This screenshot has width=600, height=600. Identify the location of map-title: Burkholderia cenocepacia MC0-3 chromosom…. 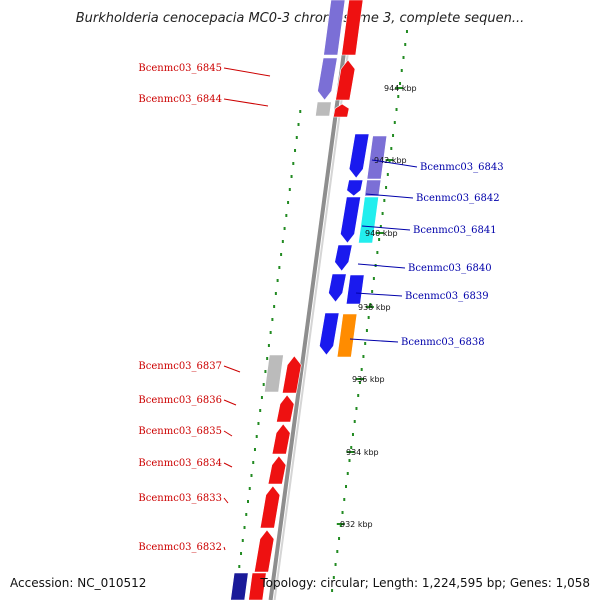
(300, 18).